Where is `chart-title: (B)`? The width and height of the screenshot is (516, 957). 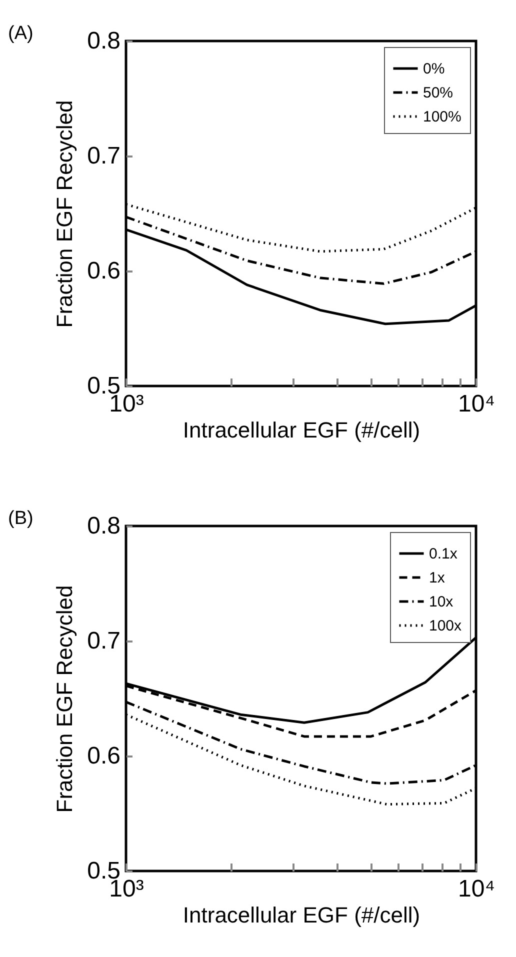
chart-title: (B) is located at coordinates (21, 518).